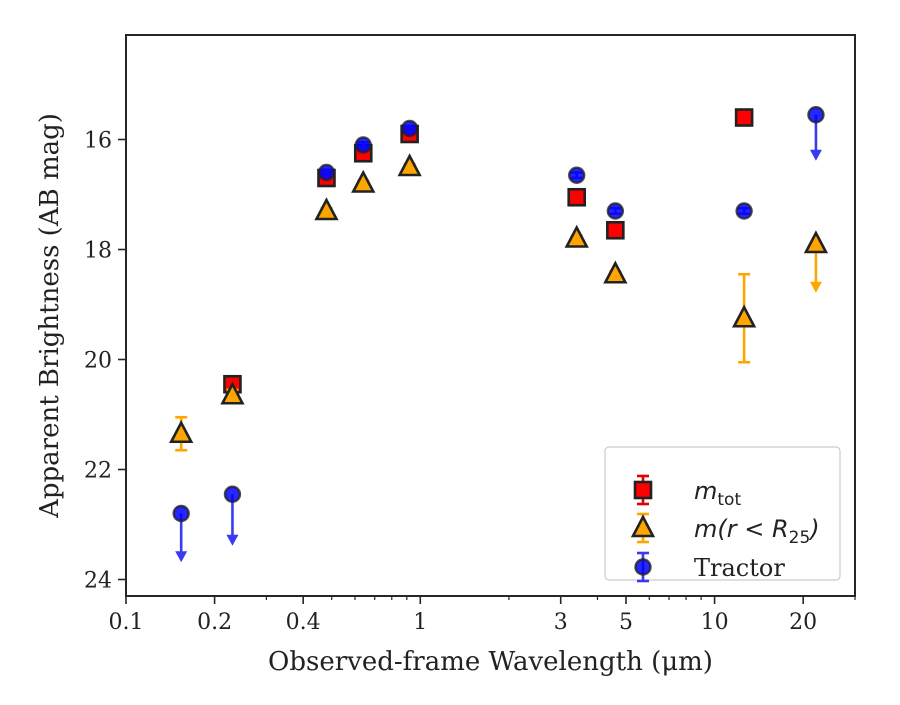 The height and width of the screenshot is (705, 900). Describe the element at coordinates (626, 622) in the screenshot. I see `x-tick-label: 5` at that location.